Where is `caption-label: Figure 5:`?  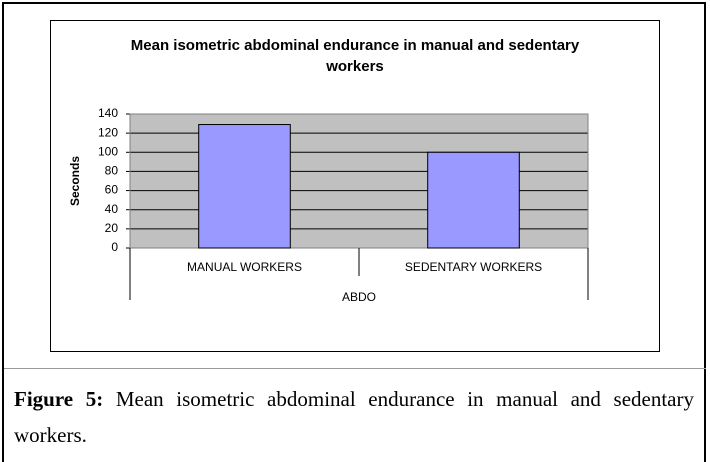
caption-label: Figure 5: is located at coordinates (59, 399).